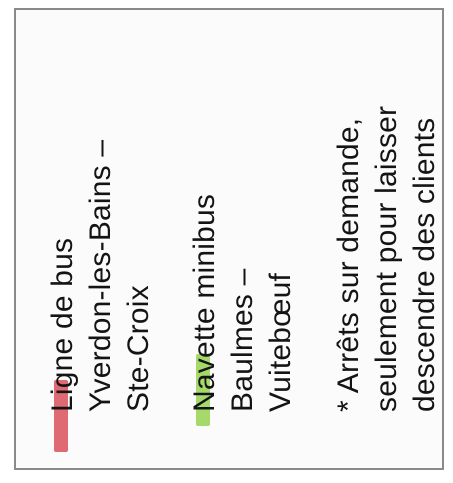  Describe the element at coordinates (280, 342) in the screenshot. I see `minibus-label-line-3: Vuitebœuf` at that location.